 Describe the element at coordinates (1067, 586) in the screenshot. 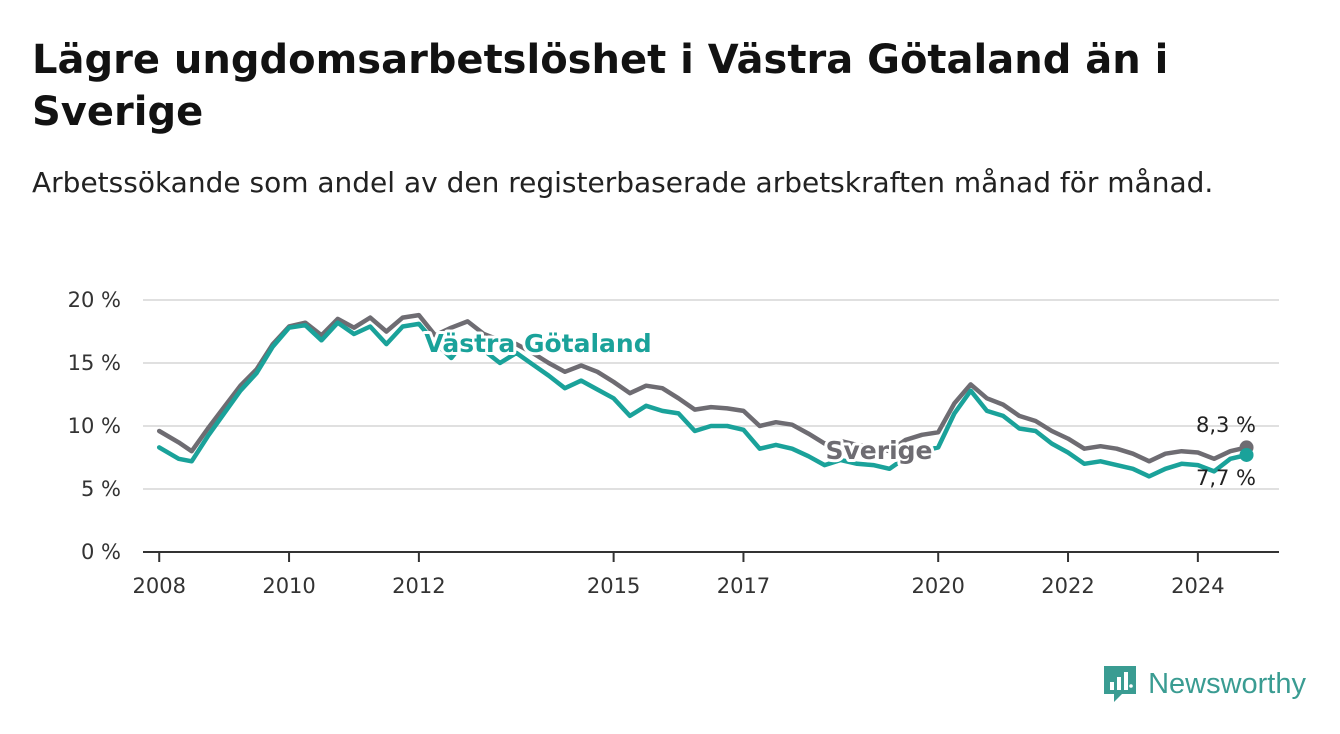

I see `x-tick-label: 2022` at that location.